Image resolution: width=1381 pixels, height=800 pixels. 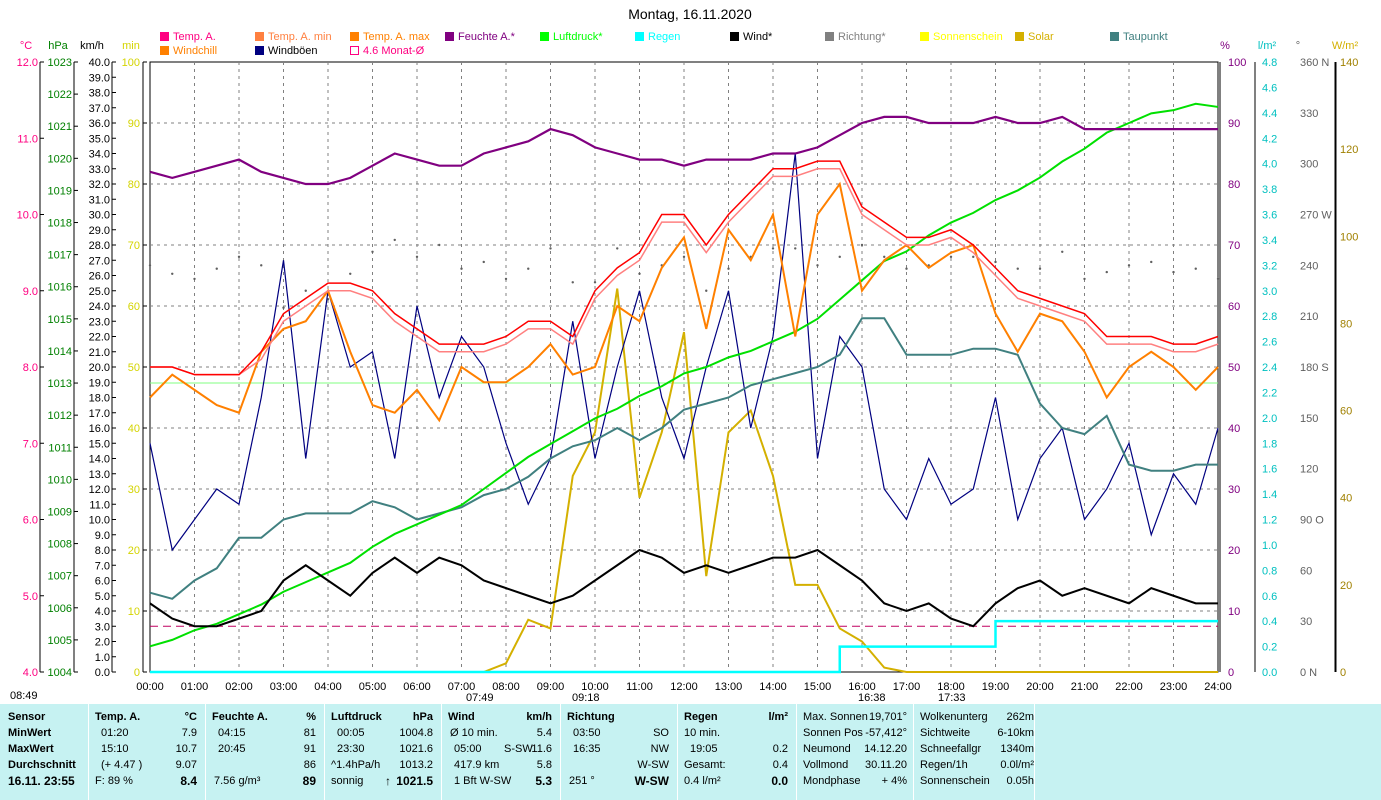 What do you see at coordinates (150, 687) in the screenshot?
I see `x-tick-label: 00:00` at bounding box center [150, 687].